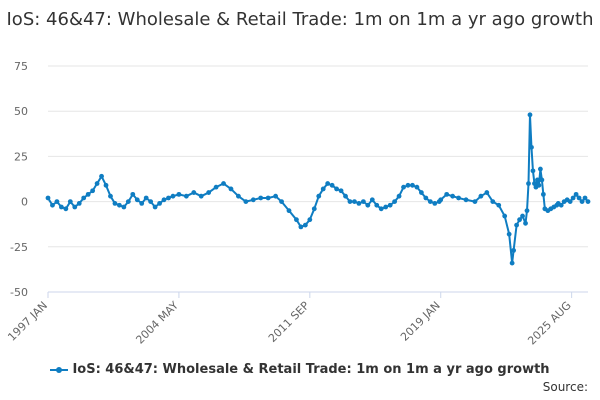  Describe the element at coordinates (549, 323) in the screenshot. I see `x-tick-label: 2025 AUG` at that location.